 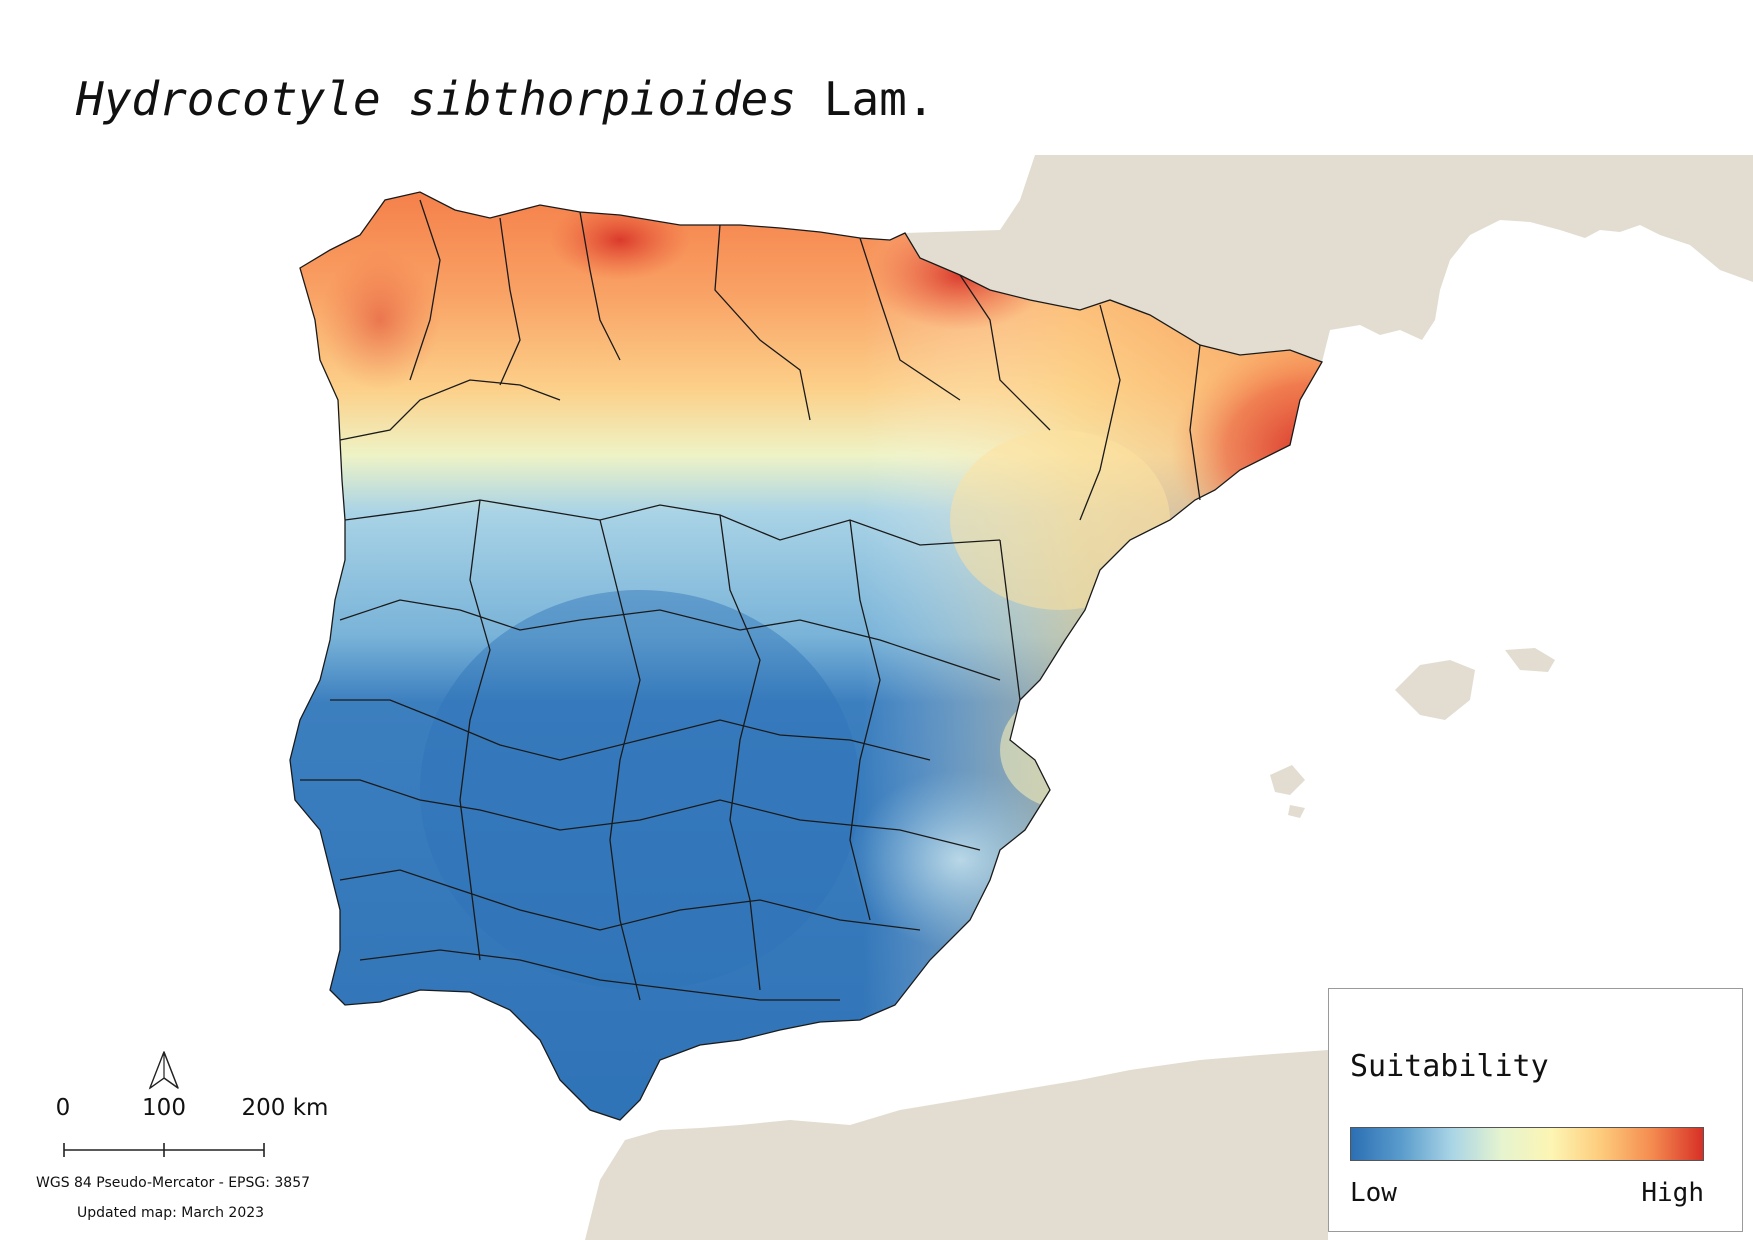 I want to click on menorca-land, so click(x=1530, y=660).